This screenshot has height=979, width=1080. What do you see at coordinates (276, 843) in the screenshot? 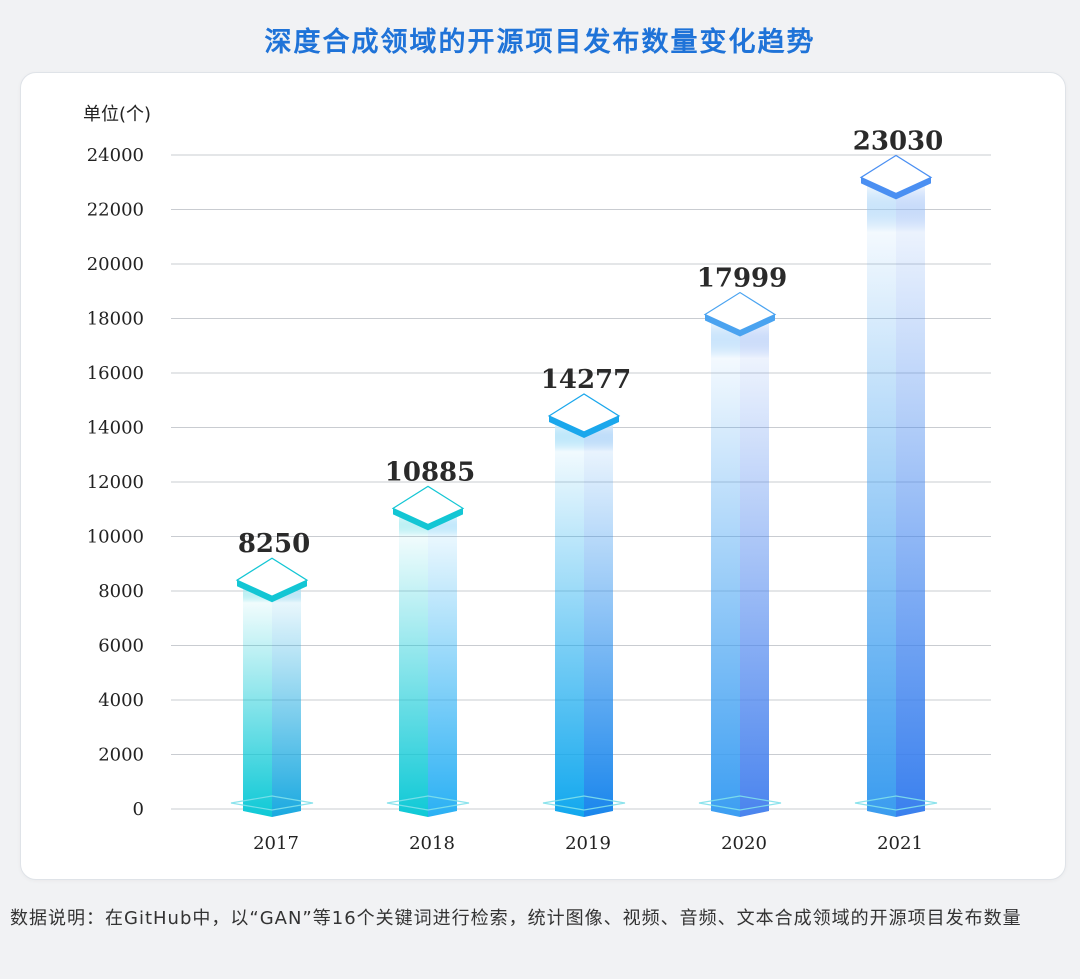
I see `x-tick-label-2017: 2017` at bounding box center [276, 843].